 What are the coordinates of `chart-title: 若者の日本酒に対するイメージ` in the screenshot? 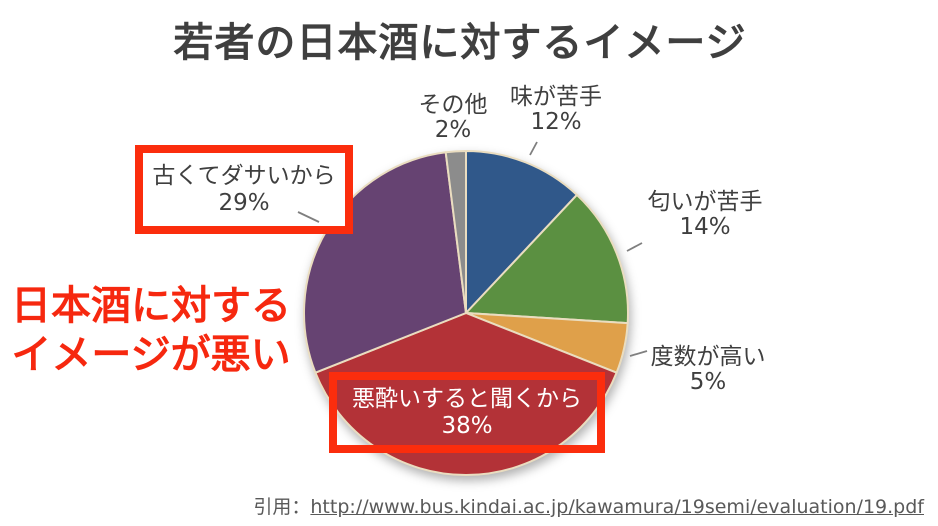 It's located at (460, 43).